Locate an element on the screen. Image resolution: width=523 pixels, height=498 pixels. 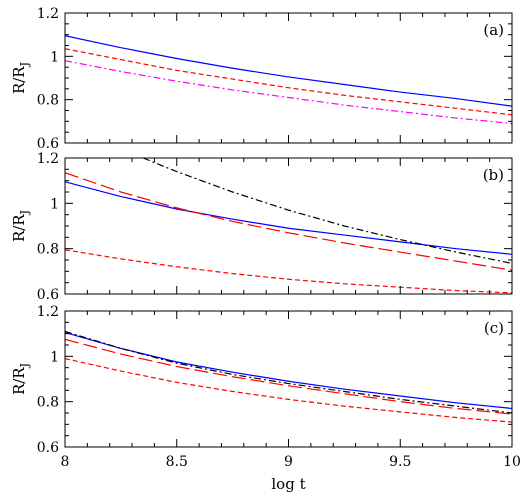
panel-label: (c) is located at coordinates (494, 328).